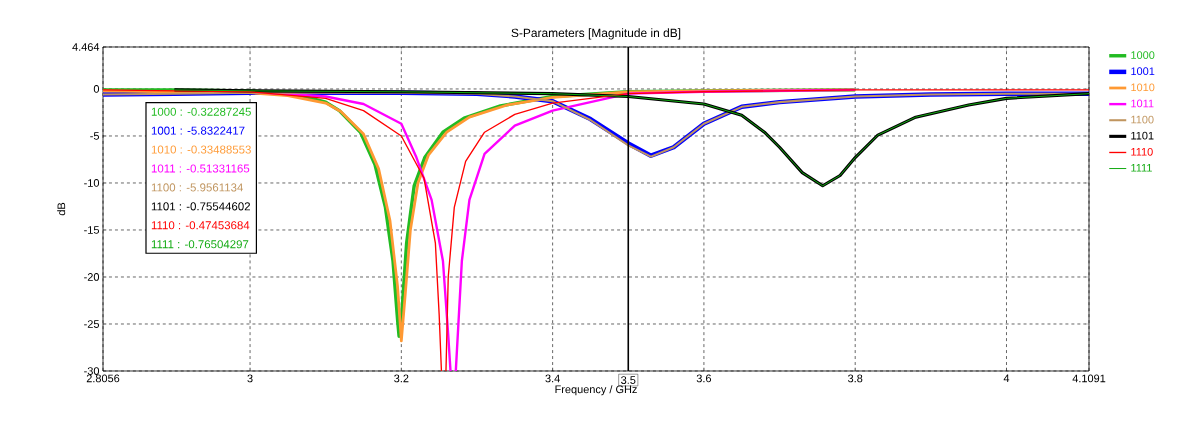 The height and width of the screenshot is (433, 1203). I want to click on legend-label: 1010, so click(1143, 87).